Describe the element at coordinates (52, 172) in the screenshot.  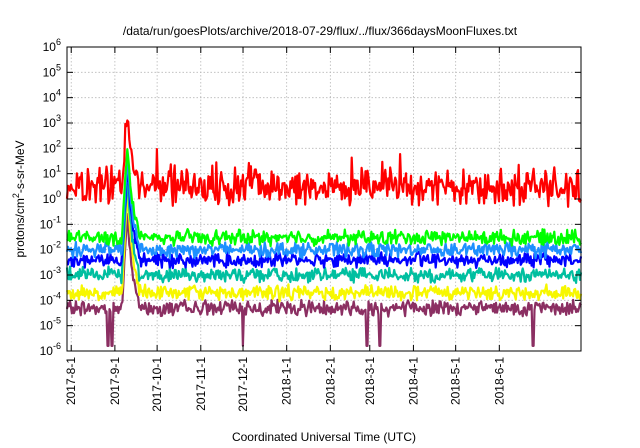
I see `y-tick-label: 10¹` at that location.